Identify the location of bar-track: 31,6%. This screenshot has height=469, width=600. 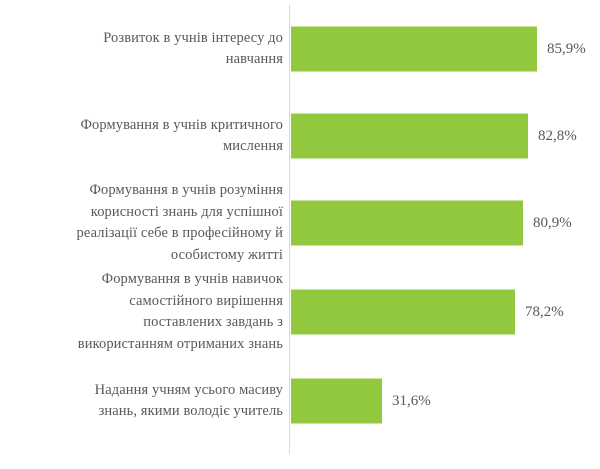
(361, 401).